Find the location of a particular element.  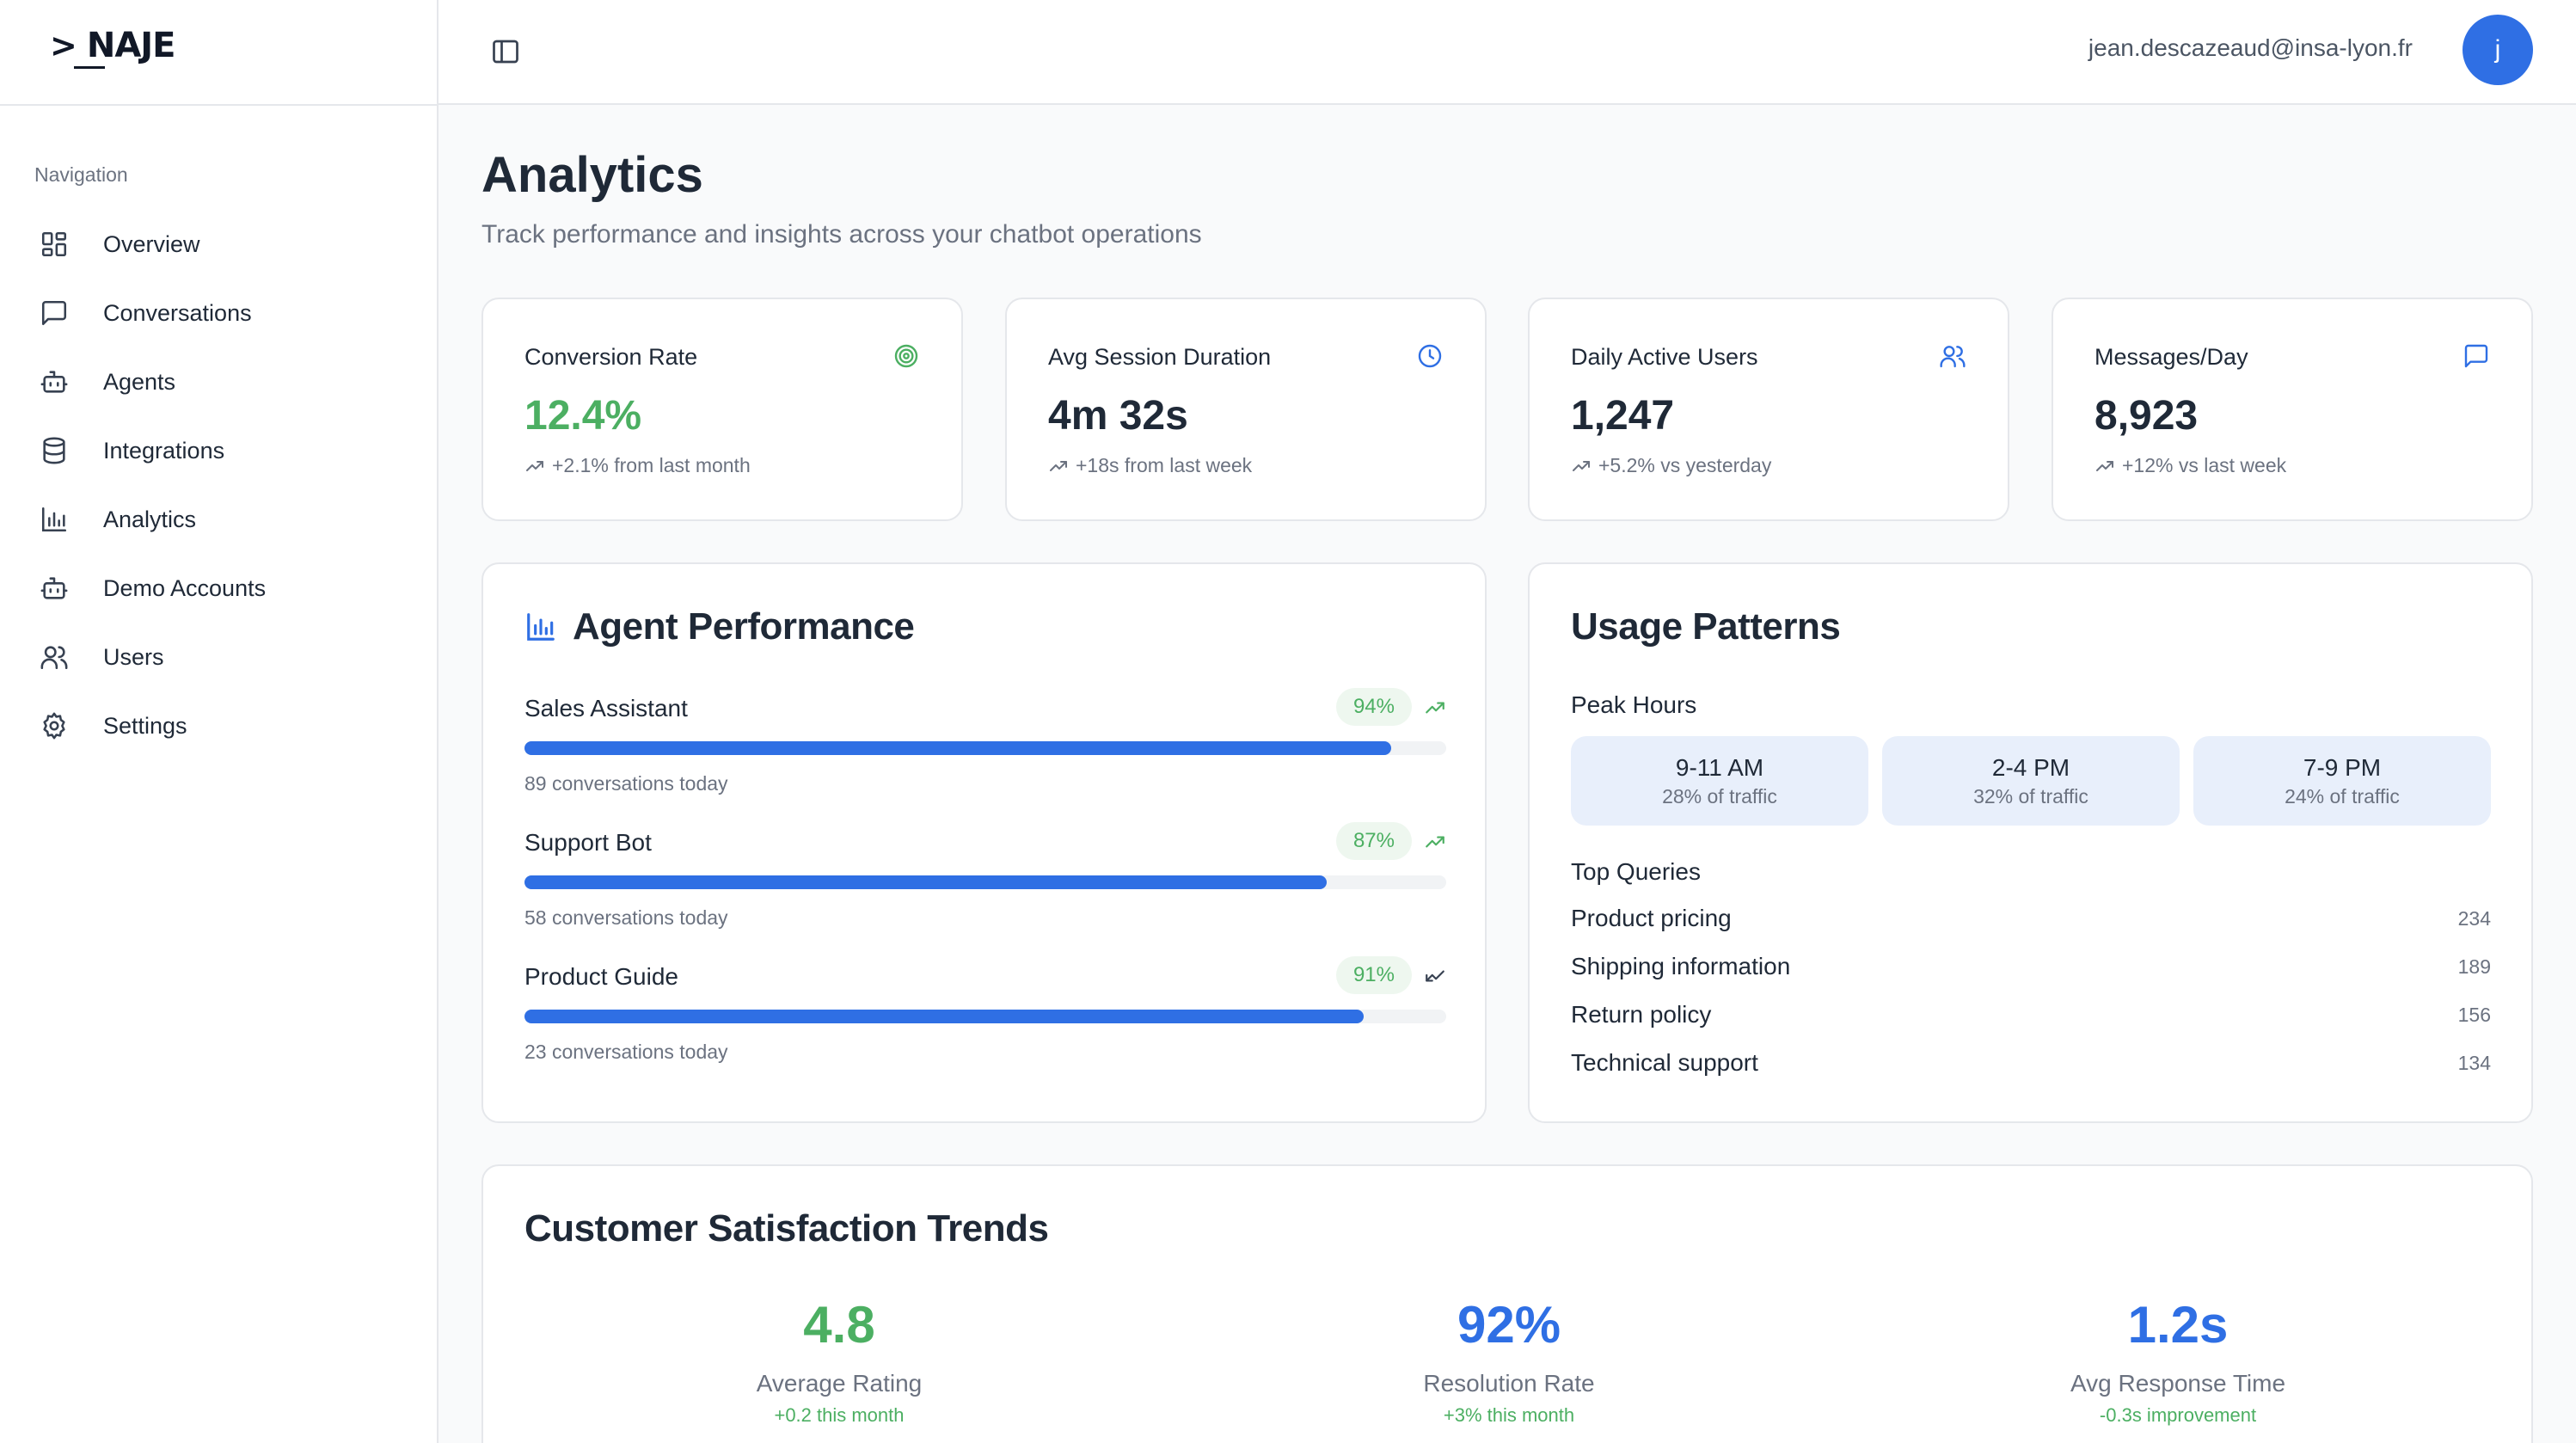

usage-patterns-title: Usage Patterns is located at coordinates (1706, 627).